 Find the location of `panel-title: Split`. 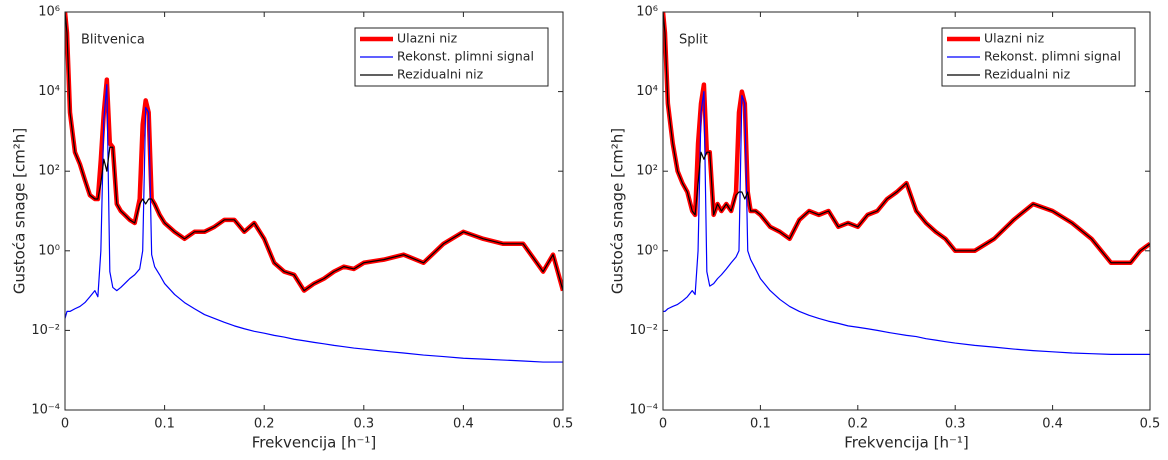

panel-title: Split is located at coordinates (693, 40).